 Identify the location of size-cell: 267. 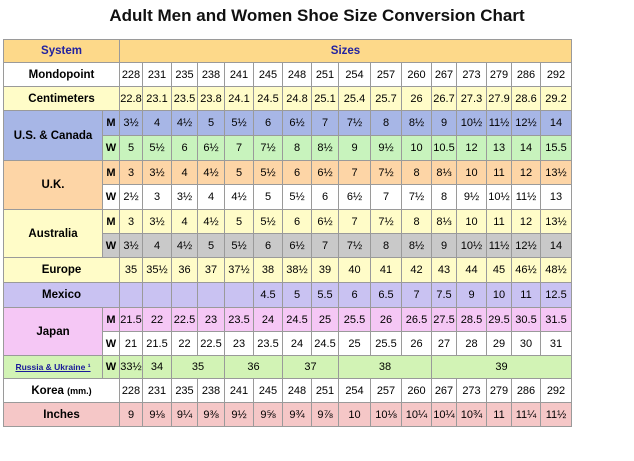
(444, 74).